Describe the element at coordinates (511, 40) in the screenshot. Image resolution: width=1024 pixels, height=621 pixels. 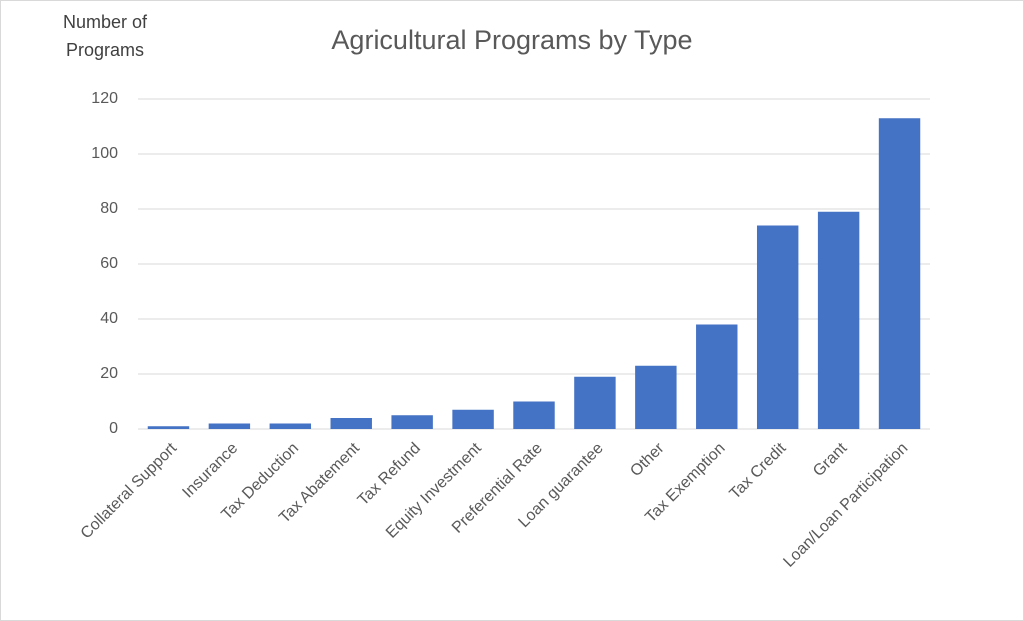
I see `chart-title: Agricultural Programs by Type` at that location.